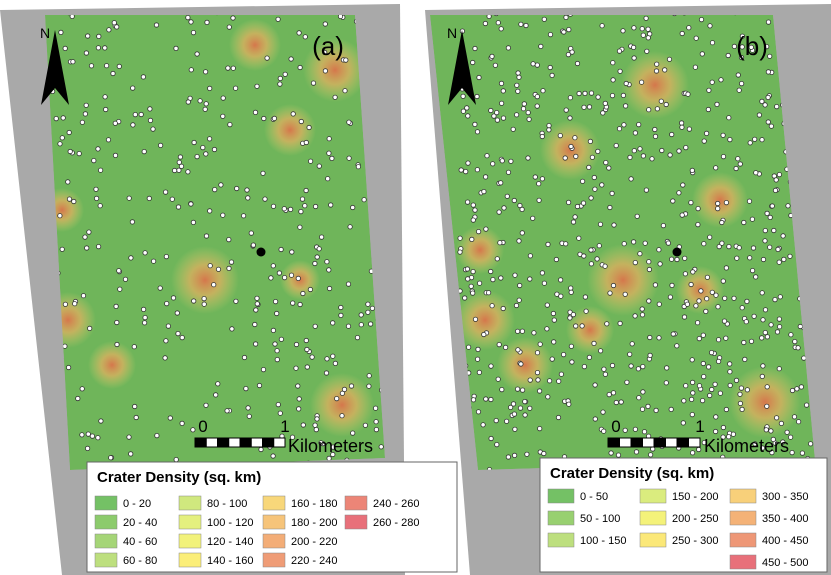  I want to click on legend-label: 20 - 40, so click(140, 523).